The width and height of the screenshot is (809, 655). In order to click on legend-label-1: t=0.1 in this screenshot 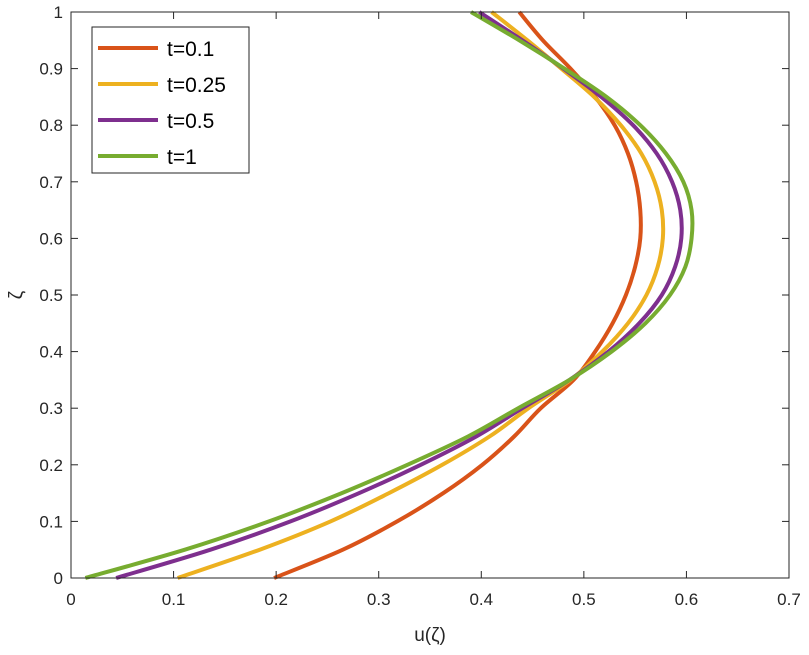, I will do `click(190, 49)`.